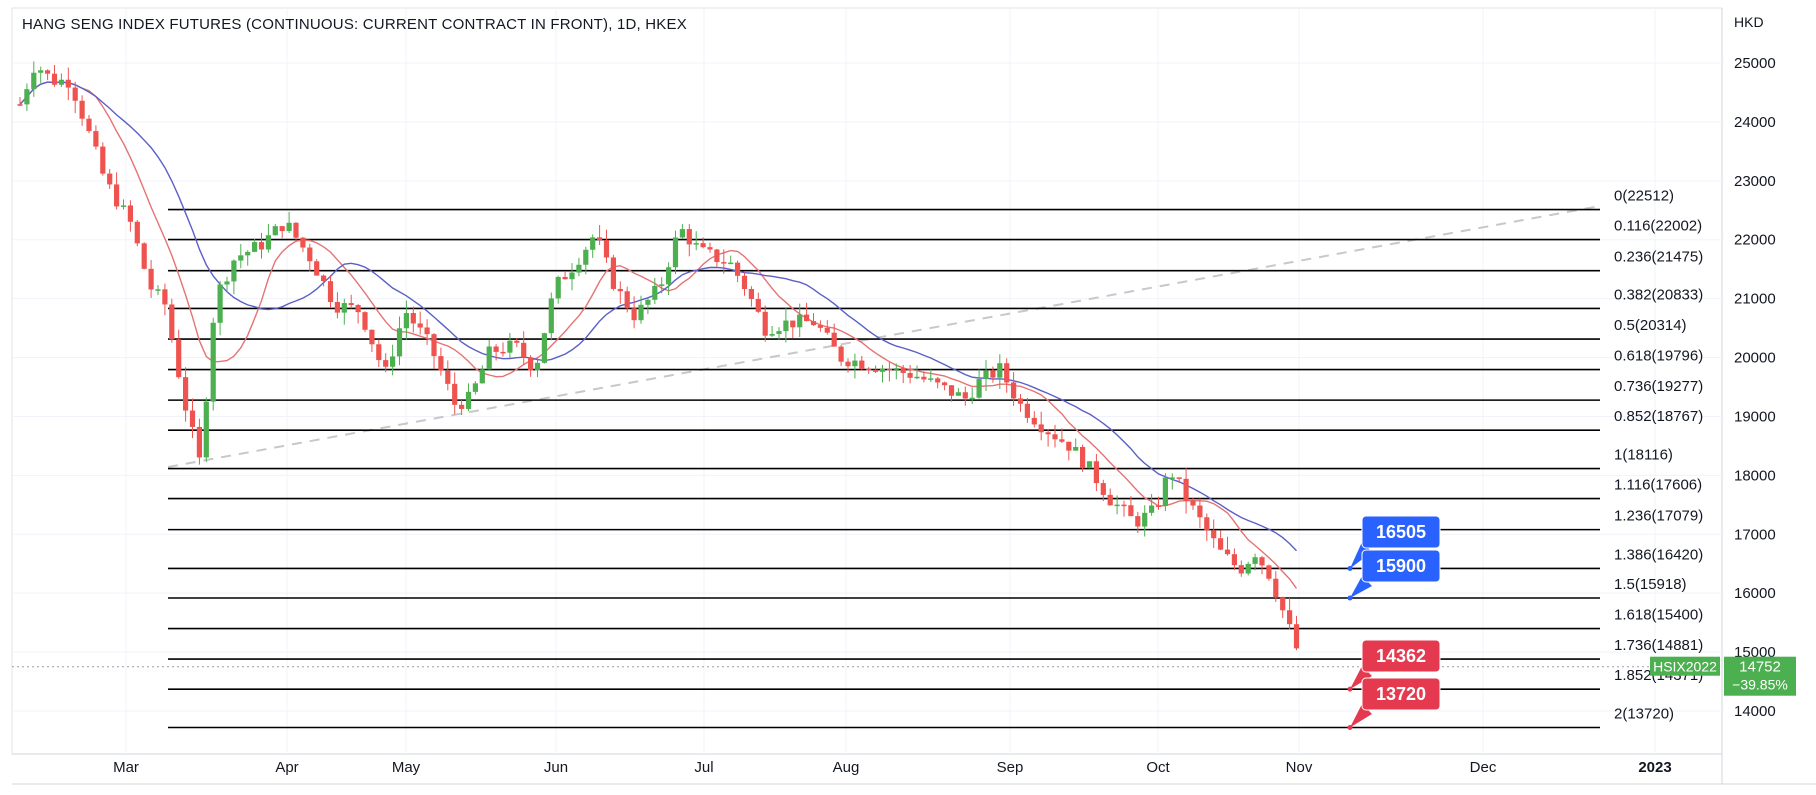 Image resolution: width=1816 pixels, height=795 pixels. I want to click on price-callout-16505: 16505, so click(1394, 543).